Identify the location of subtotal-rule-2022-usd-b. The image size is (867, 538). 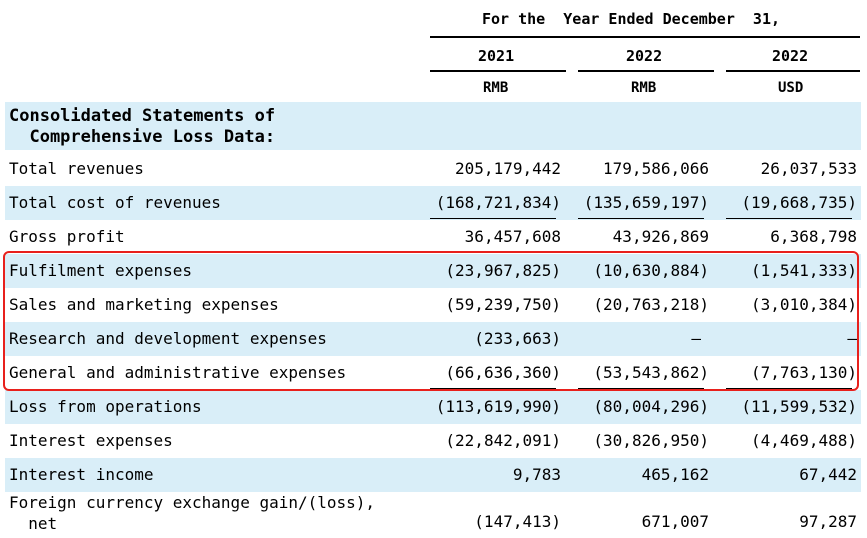
(789, 388).